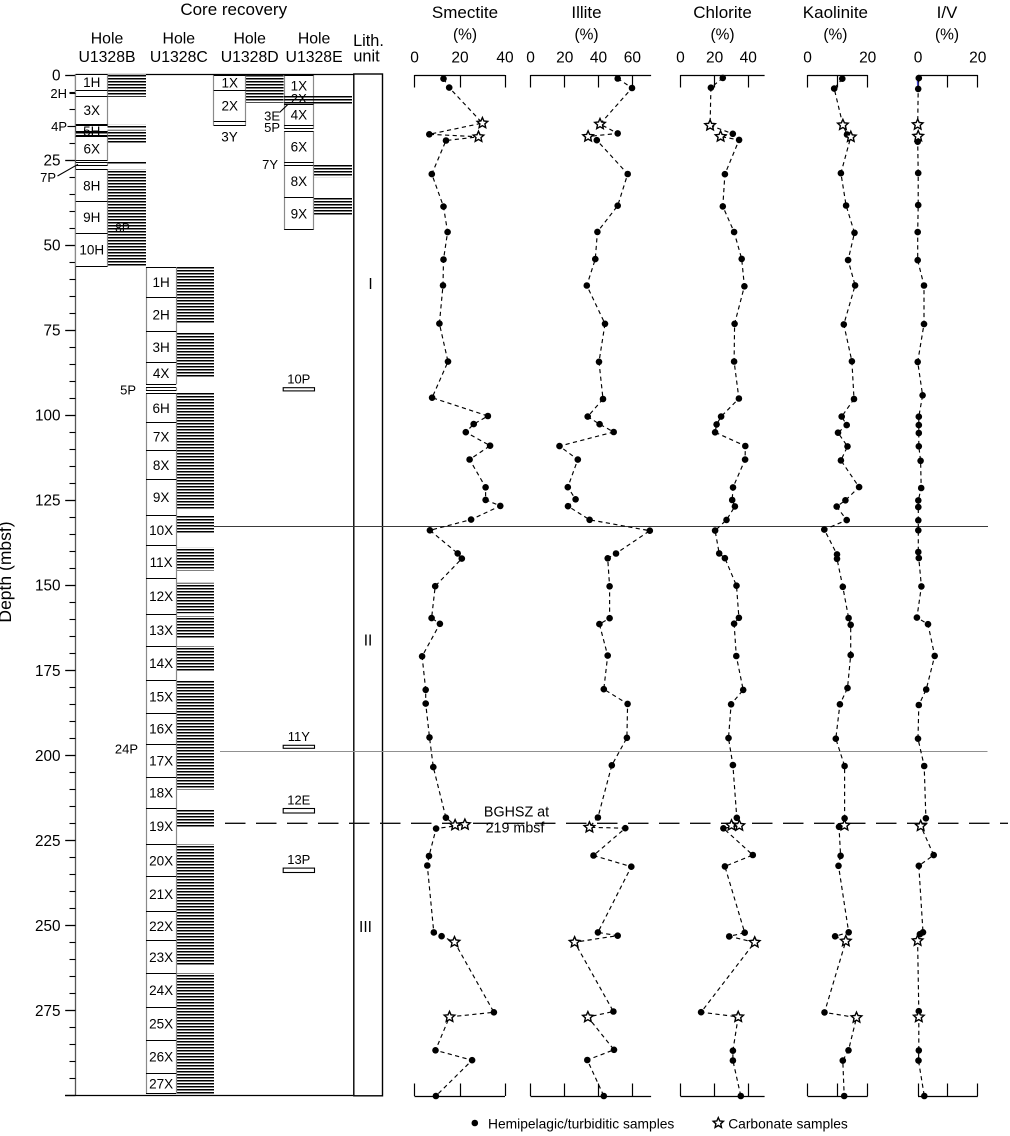  What do you see at coordinates (161, 957) in the screenshot?
I see `svg-text: 23X` at bounding box center [161, 957].